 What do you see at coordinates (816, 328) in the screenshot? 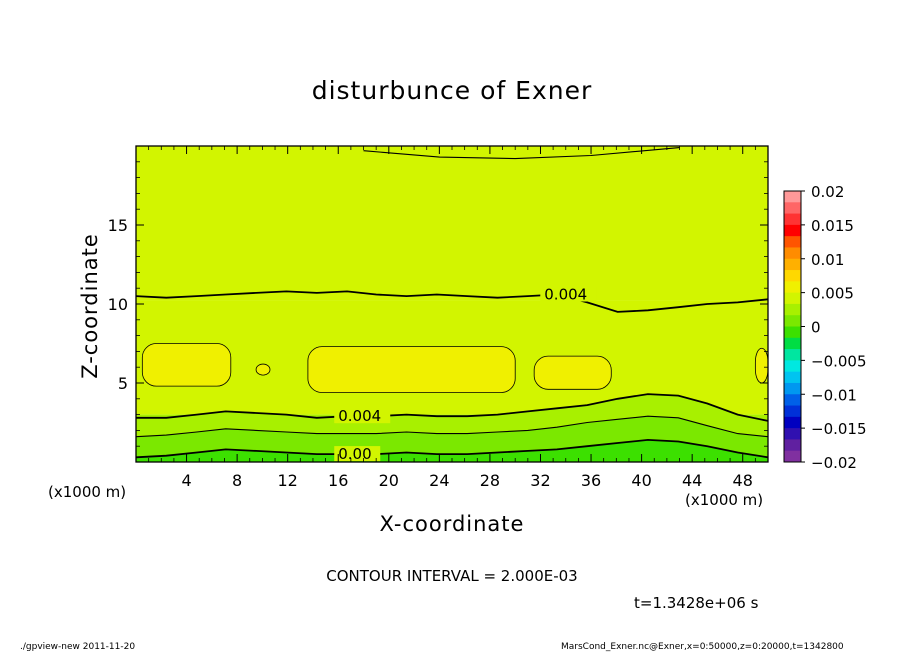
I see `colorbar-tick-label: 0` at bounding box center [816, 328].